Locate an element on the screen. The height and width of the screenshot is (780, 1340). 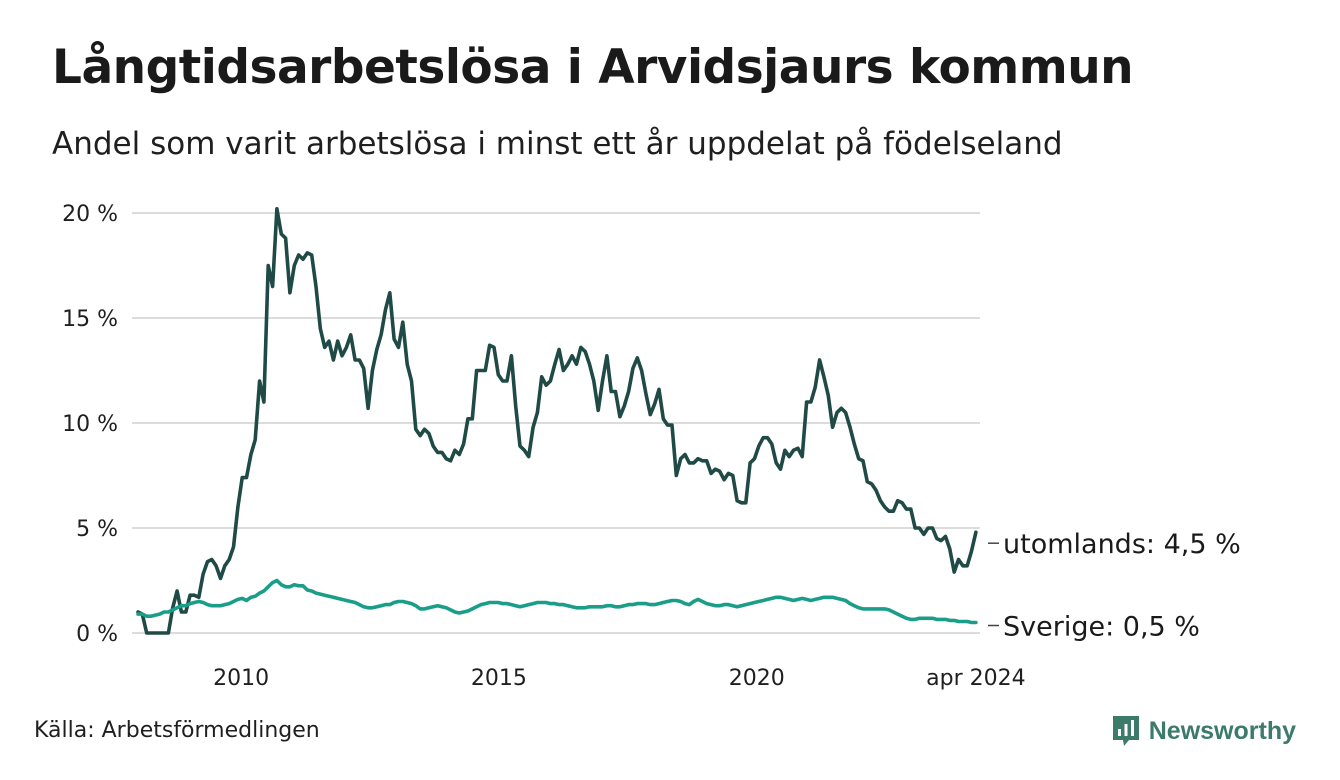
x-tick-label: 2015 is located at coordinates (499, 678).